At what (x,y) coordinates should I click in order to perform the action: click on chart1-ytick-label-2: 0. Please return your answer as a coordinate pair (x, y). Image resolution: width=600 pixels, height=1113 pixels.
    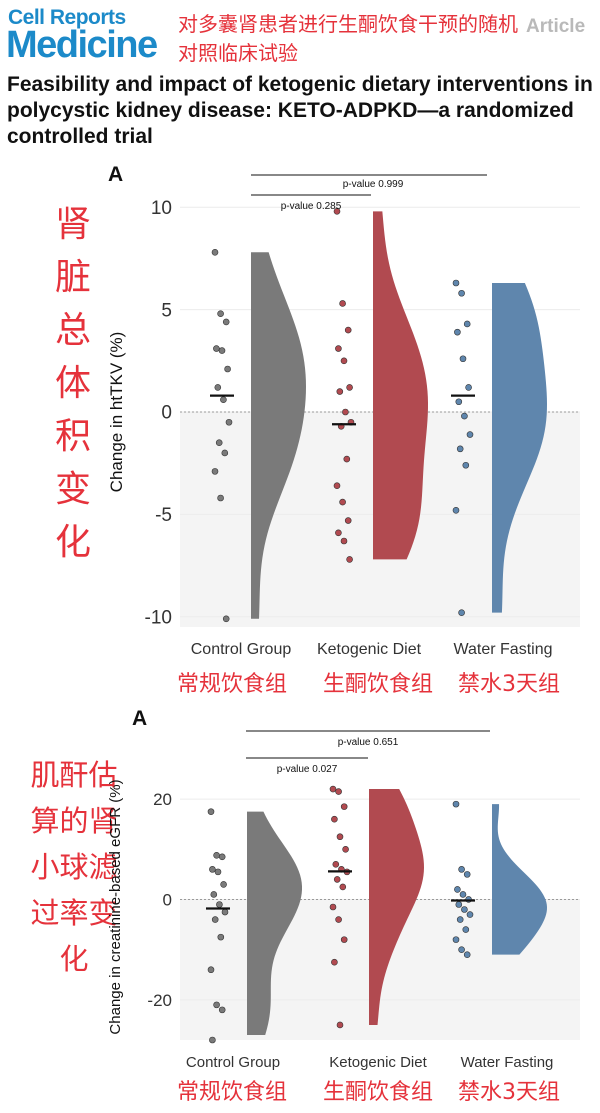
    Looking at the image, I should click on (166, 413).